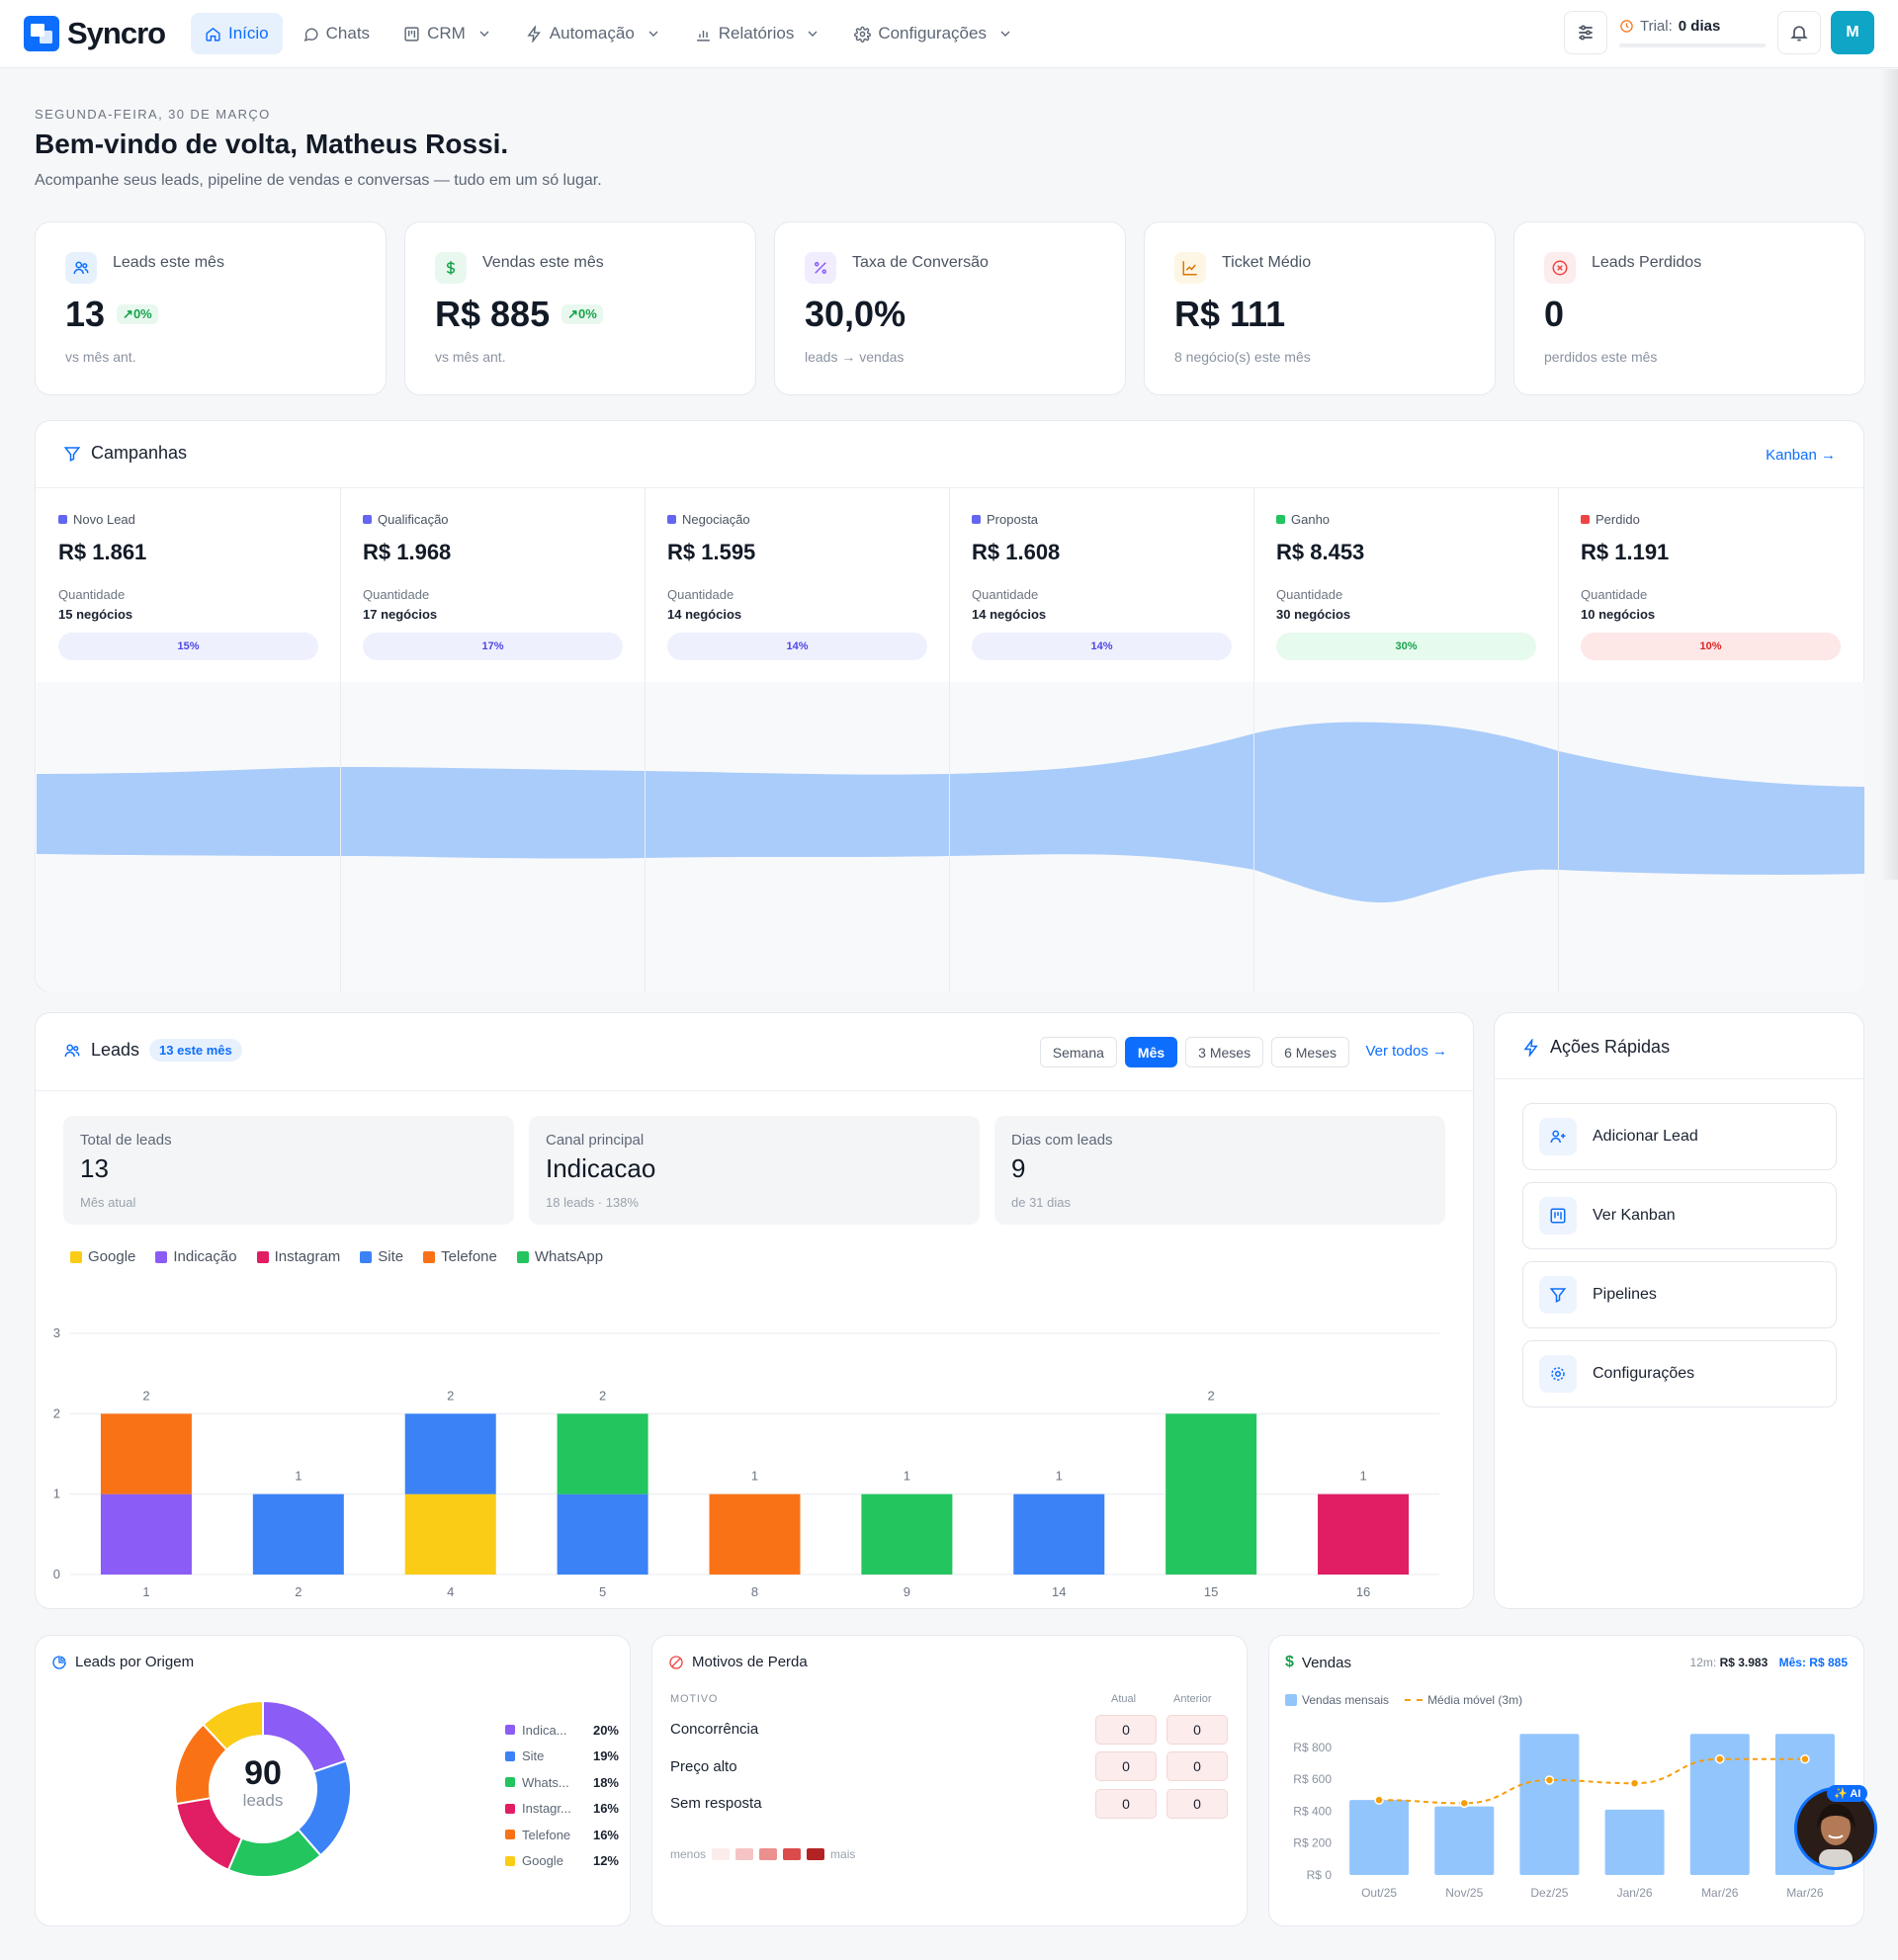 The height and width of the screenshot is (1960, 1898). What do you see at coordinates (1835, 1828) in the screenshot?
I see `ai-assistant-button` at bounding box center [1835, 1828].